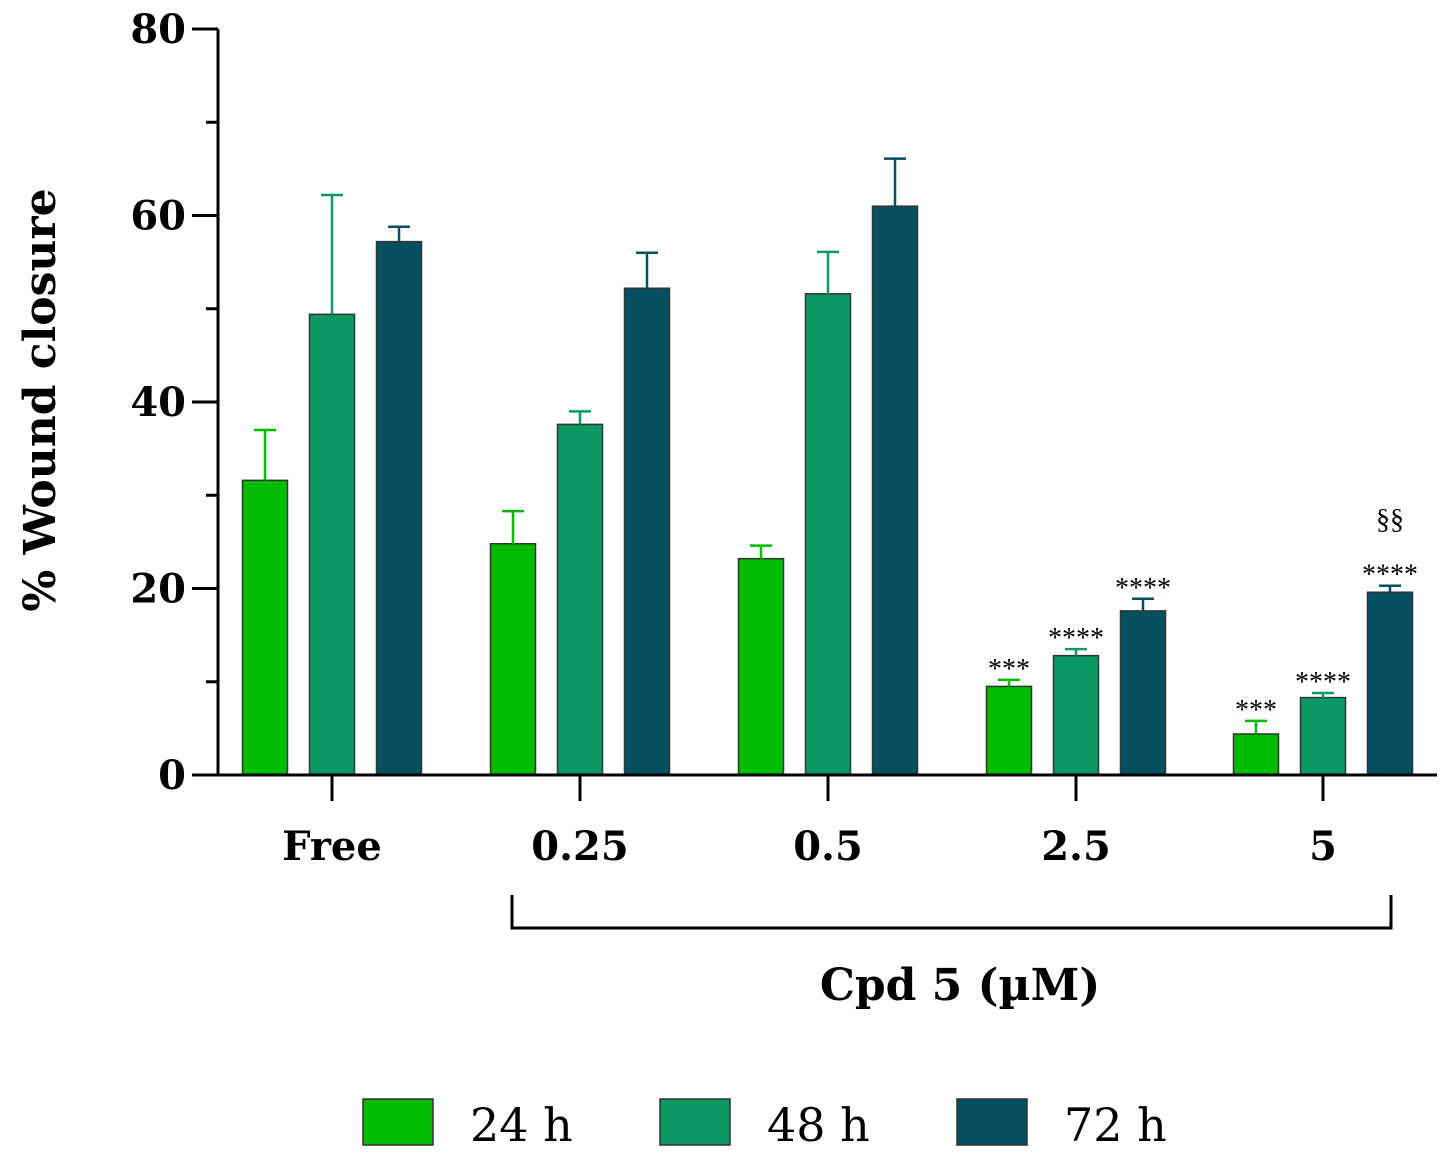  Describe the element at coordinates (951, 912) in the screenshot. I see `cpd-bracket` at that location.